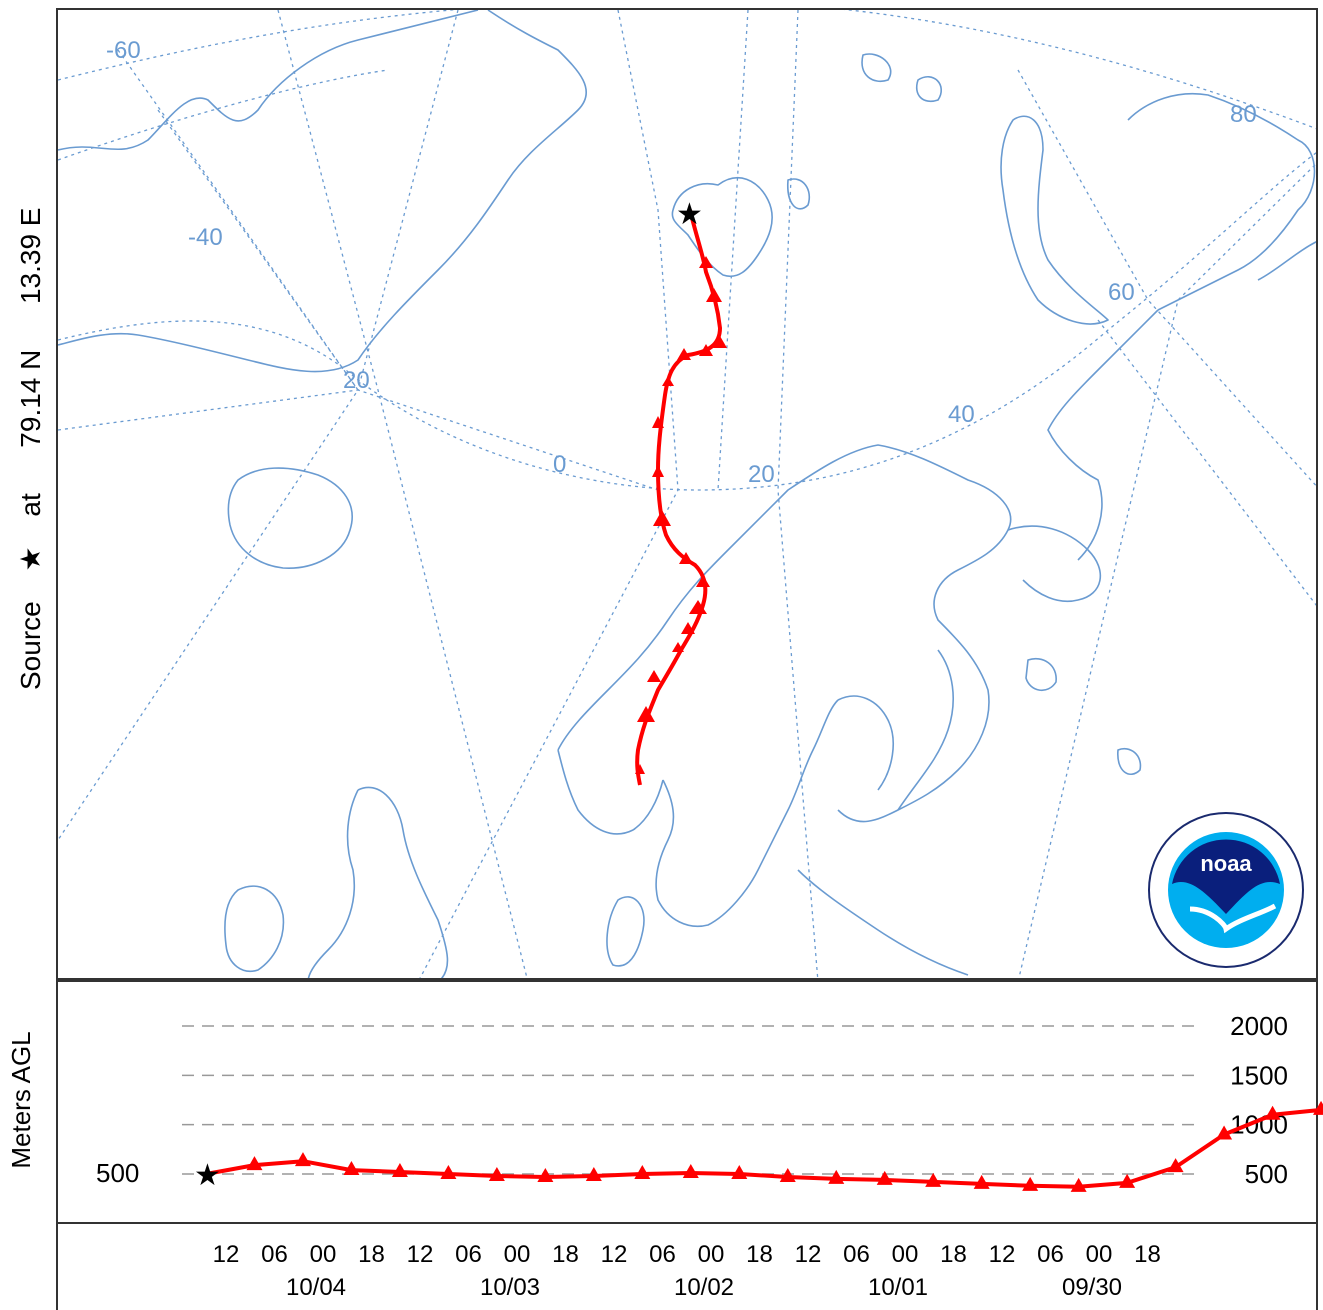 The height and width of the screenshot is (1310, 1323). What do you see at coordinates (30, 645) in the screenshot?
I see `source-text: Source` at bounding box center [30, 645].